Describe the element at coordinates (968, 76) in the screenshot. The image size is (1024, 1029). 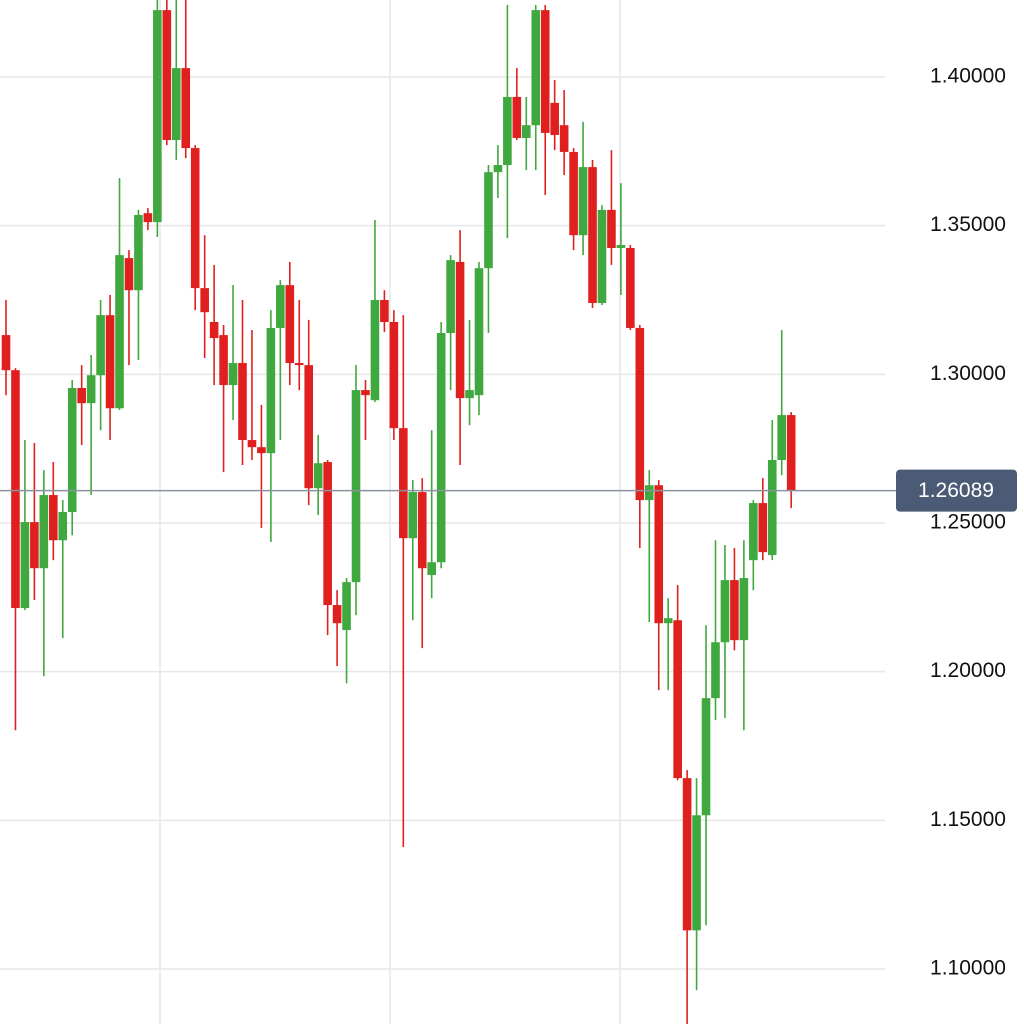
I see `y-tick-label: 1.40000` at that location.